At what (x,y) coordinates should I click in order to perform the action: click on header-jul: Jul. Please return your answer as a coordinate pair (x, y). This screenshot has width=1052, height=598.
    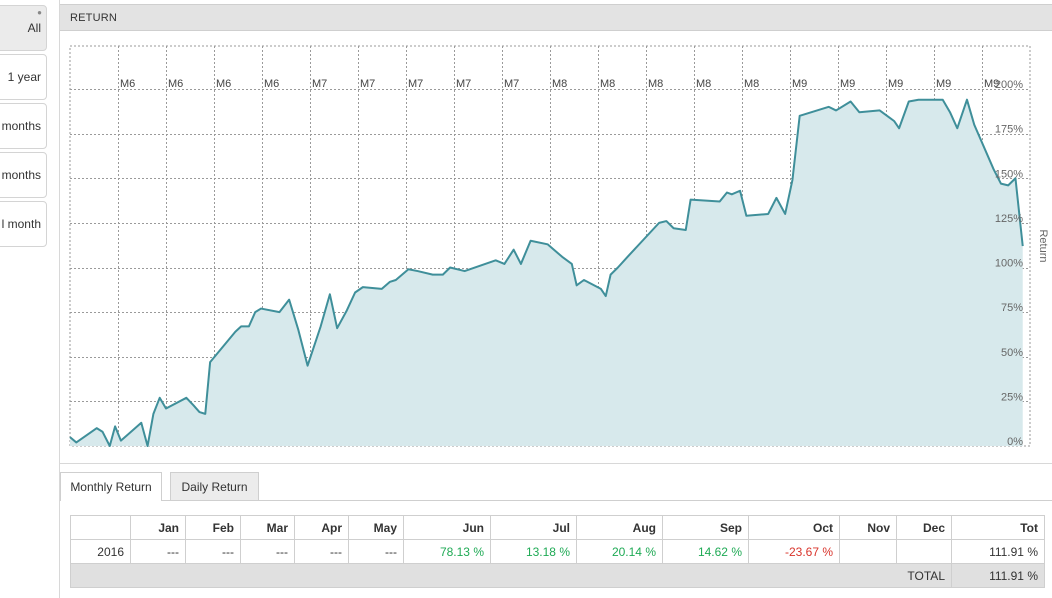
    Looking at the image, I should click on (533, 527).